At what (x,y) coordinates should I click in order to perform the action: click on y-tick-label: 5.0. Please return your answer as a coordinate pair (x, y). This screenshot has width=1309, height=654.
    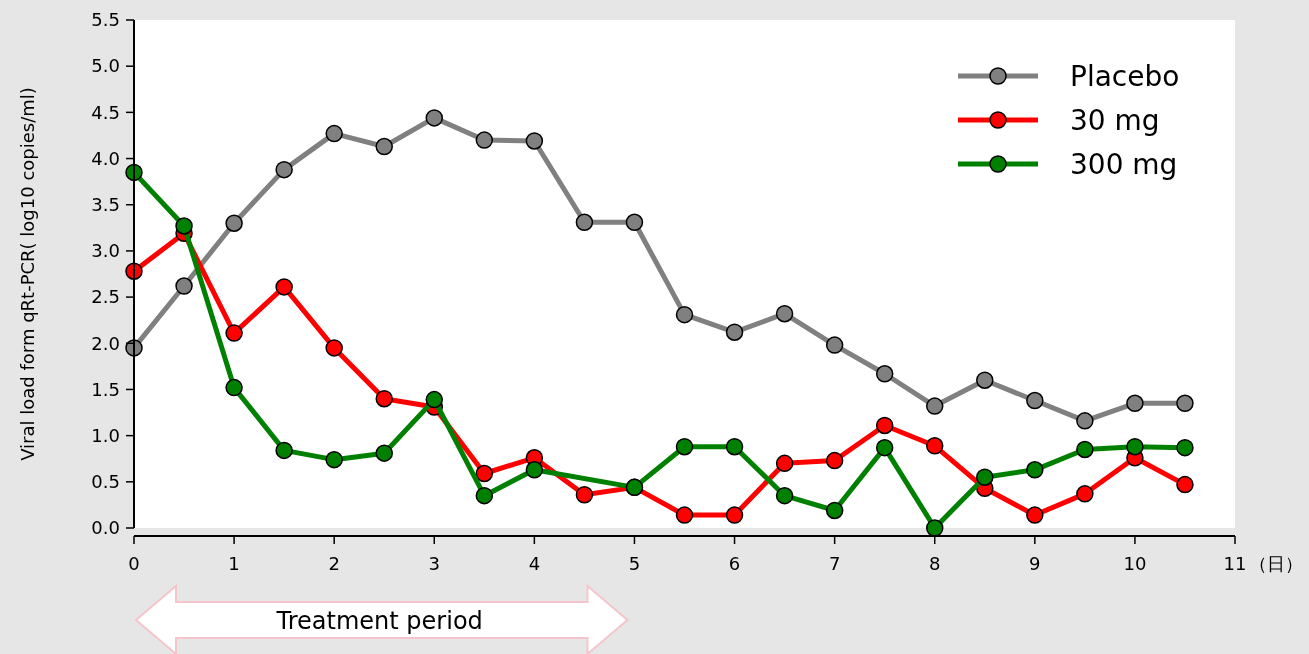
    Looking at the image, I should click on (105, 66).